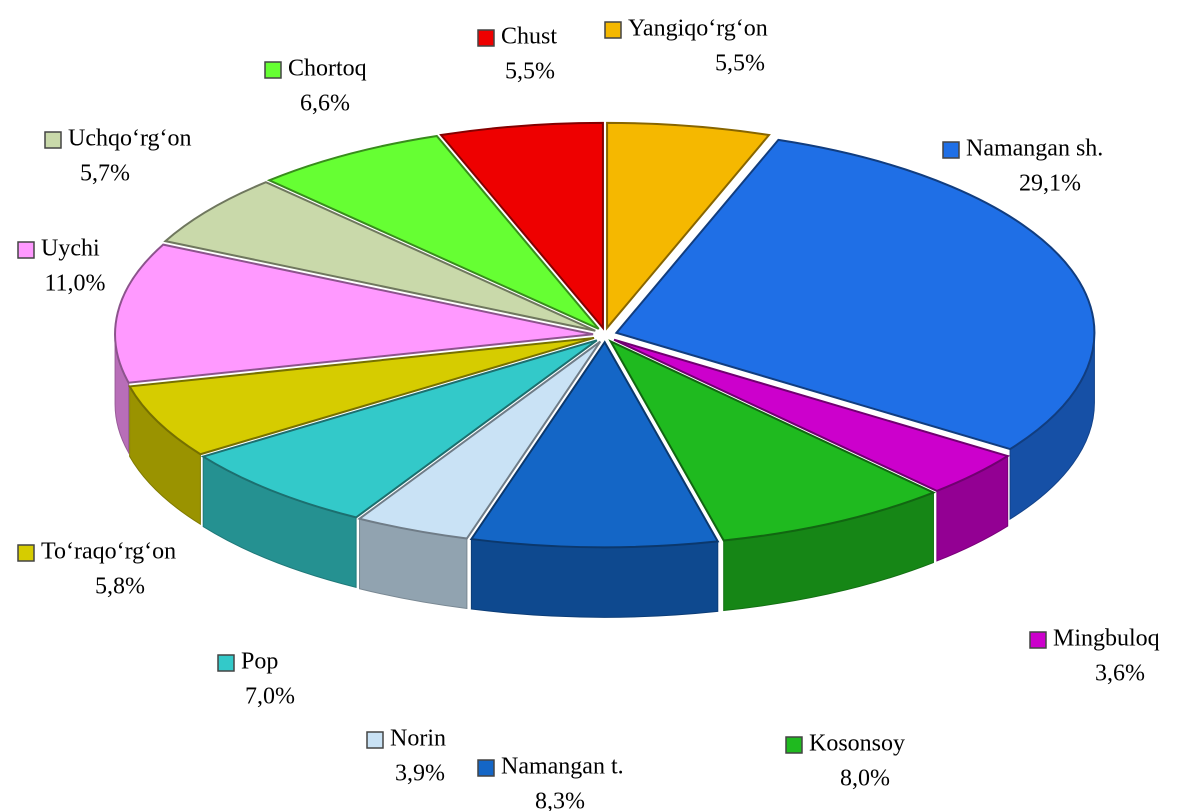  What do you see at coordinates (1106, 639) in the screenshot?
I see `slice-label: Mingbuloq` at bounding box center [1106, 639].